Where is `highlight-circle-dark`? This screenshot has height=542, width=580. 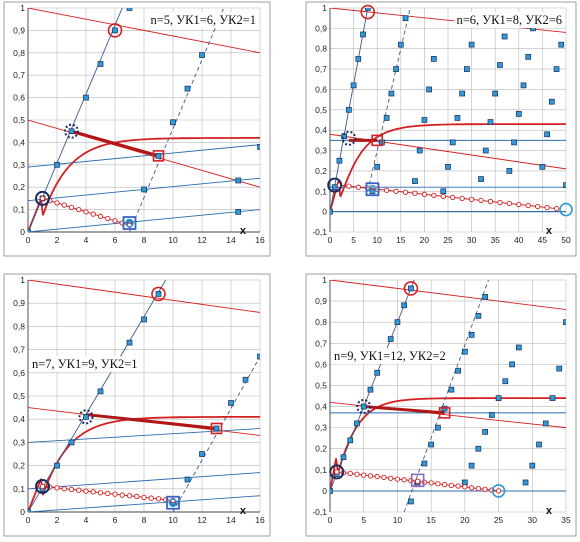 highlight-circle-dark is located at coordinates (42, 198).